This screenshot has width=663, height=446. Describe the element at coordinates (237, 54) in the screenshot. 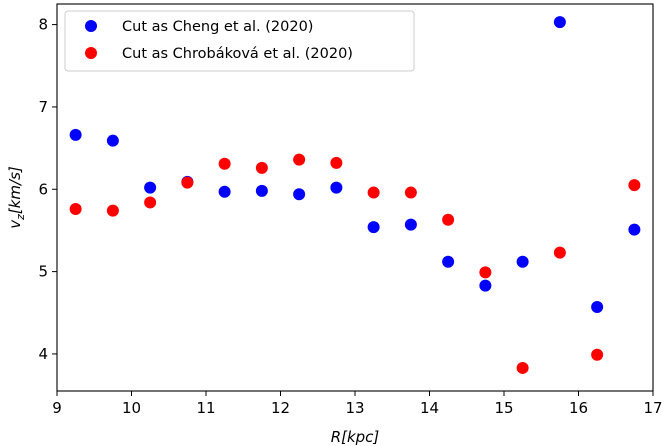

I see `legend-label: Cut as Chrobáková et al. (2020)` at that location.